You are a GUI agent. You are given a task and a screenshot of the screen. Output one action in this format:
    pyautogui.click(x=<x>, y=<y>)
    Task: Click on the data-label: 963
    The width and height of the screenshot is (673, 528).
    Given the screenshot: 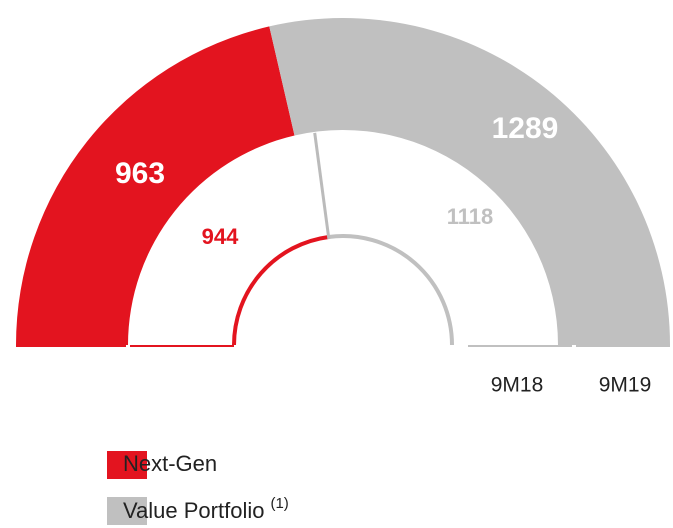 What is the action you would take?
    pyautogui.click(x=140, y=173)
    